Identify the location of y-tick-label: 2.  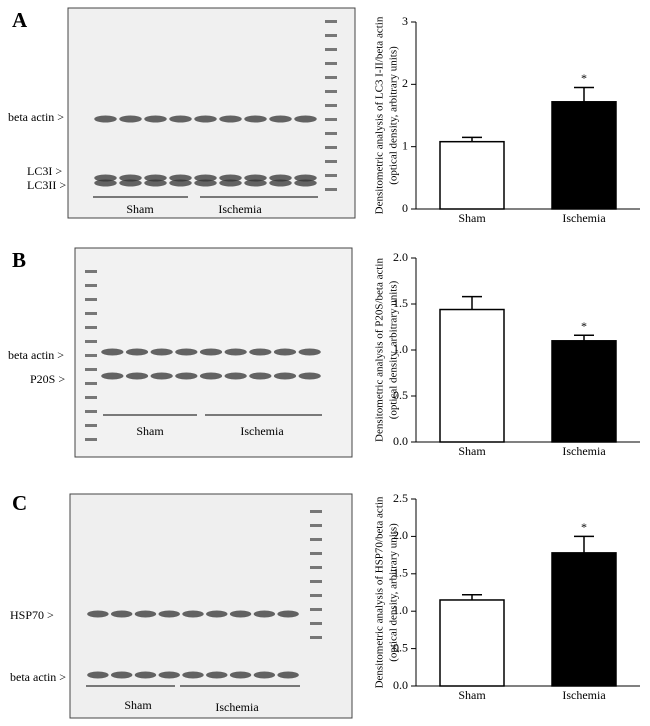
(405, 83).